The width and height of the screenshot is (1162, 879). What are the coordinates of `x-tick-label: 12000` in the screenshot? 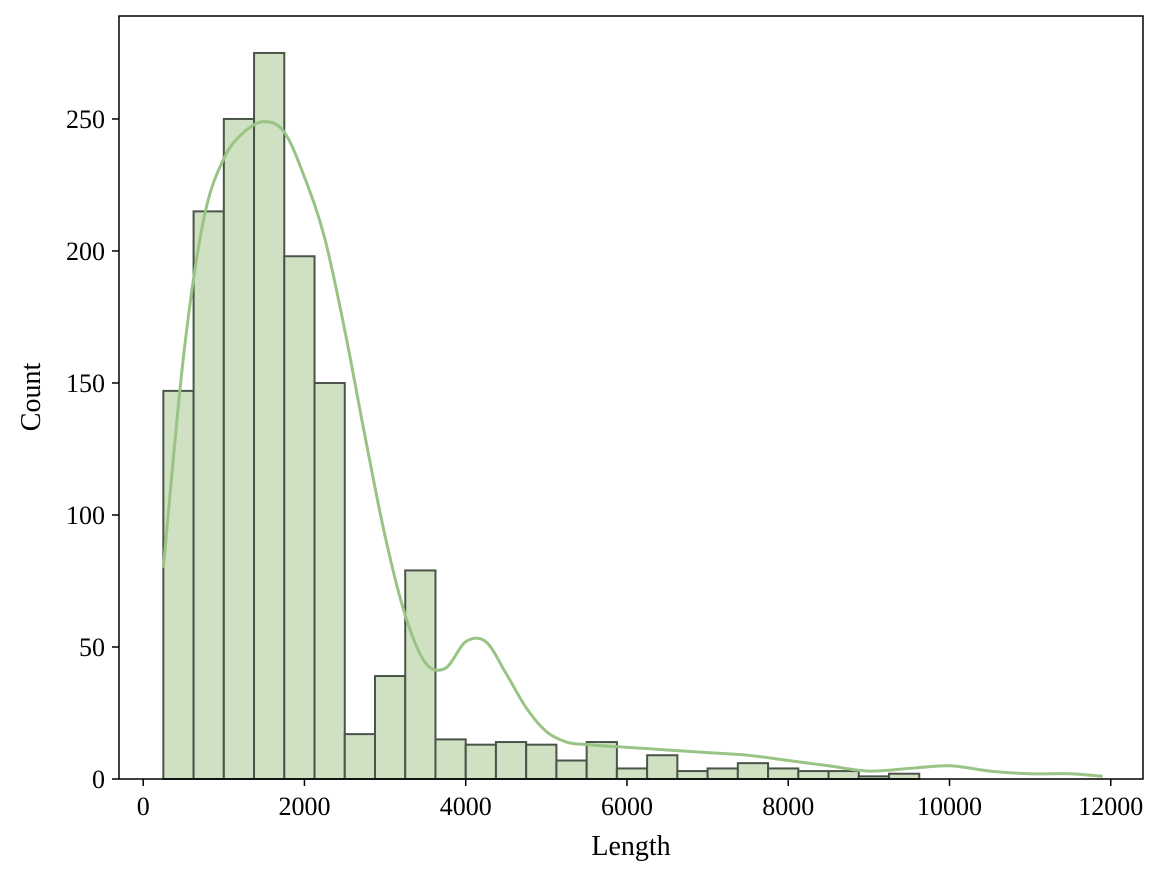 It's located at (1110, 806).